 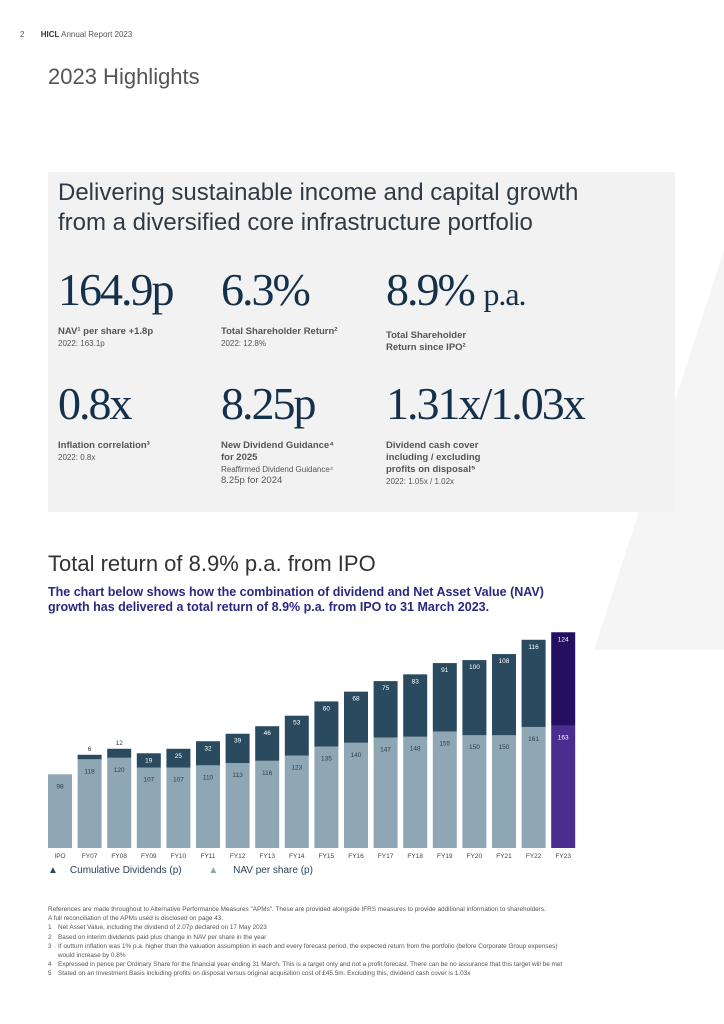 What do you see at coordinates (504, 661) in the screenshot?
I see `dividend-value-label: 108` at bounding box center [504, 661].